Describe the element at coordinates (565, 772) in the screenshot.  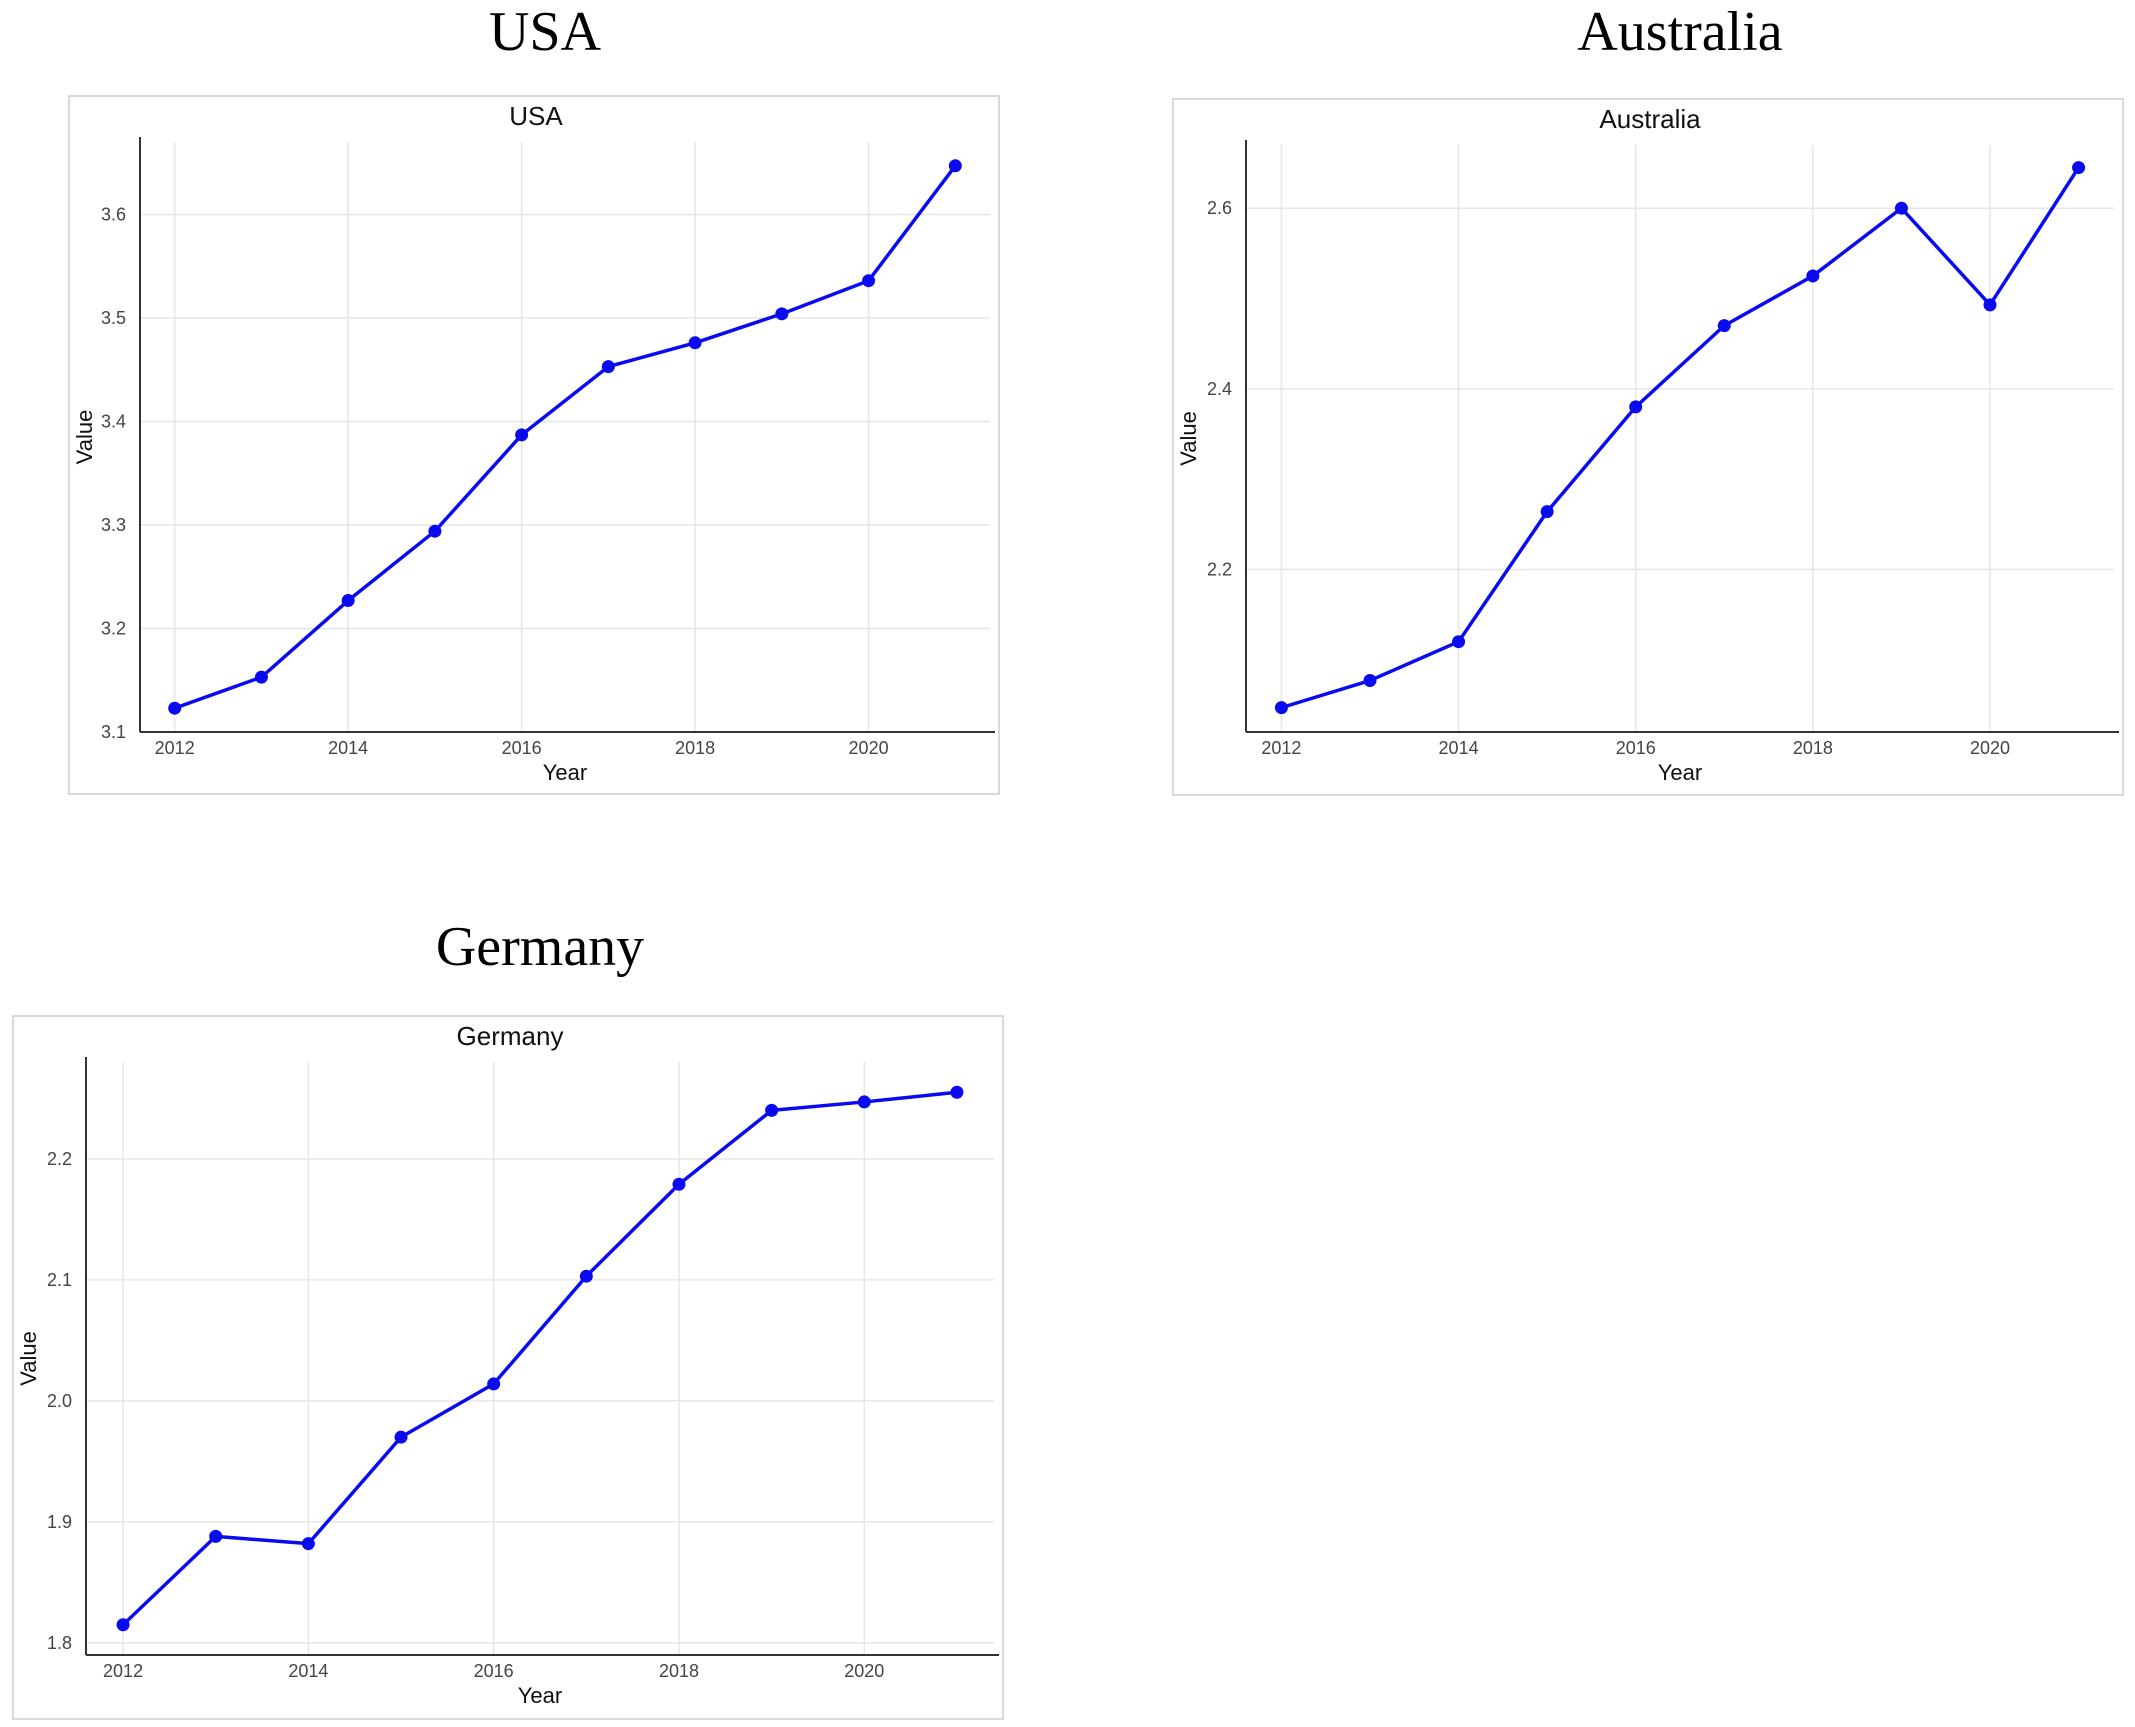
I see `chart-0-x-axis-label: Year` at that location.